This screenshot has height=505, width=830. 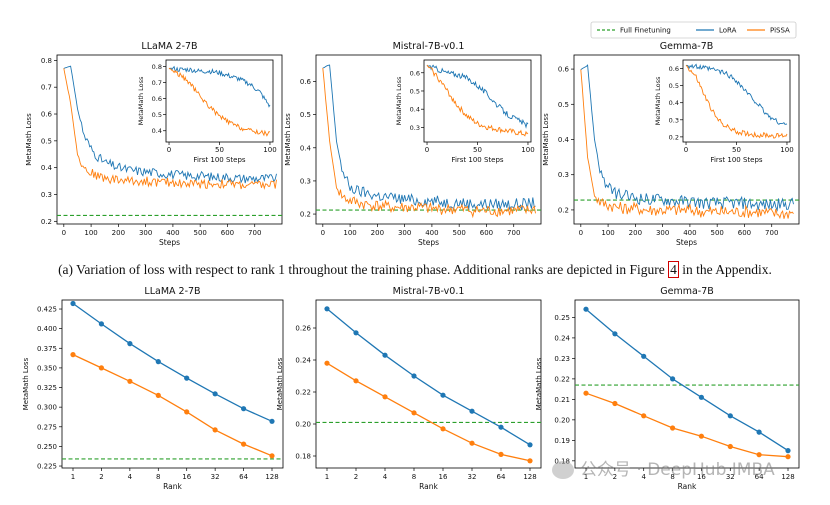 I want to click on plot-title: Gemma-7B, so click(x=687, y=291).